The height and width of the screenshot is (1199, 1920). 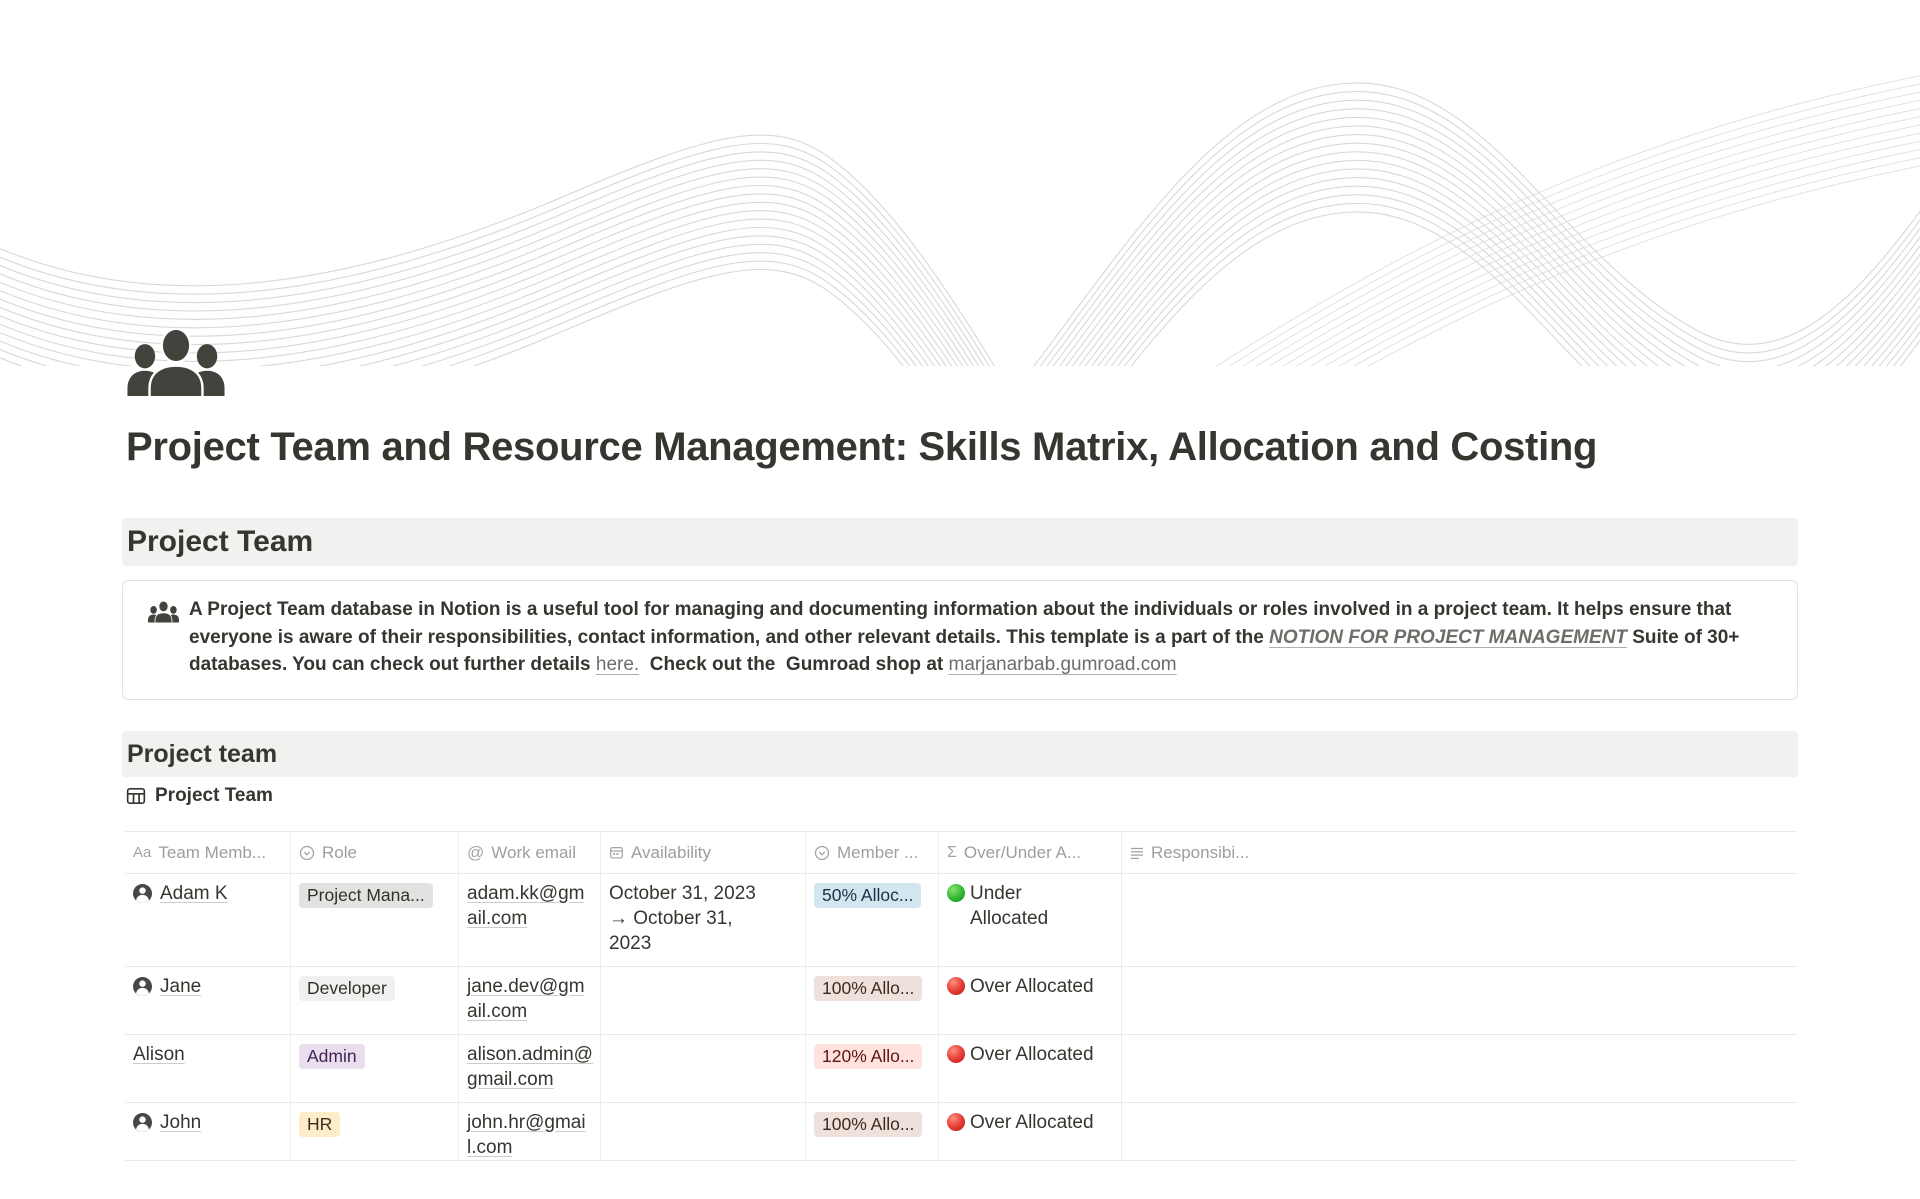 What do you see at coordinates (526, 1135) in the screenshot?
I see `email-link: john.hr@gmail.com` at bounding box center [526, 1135].